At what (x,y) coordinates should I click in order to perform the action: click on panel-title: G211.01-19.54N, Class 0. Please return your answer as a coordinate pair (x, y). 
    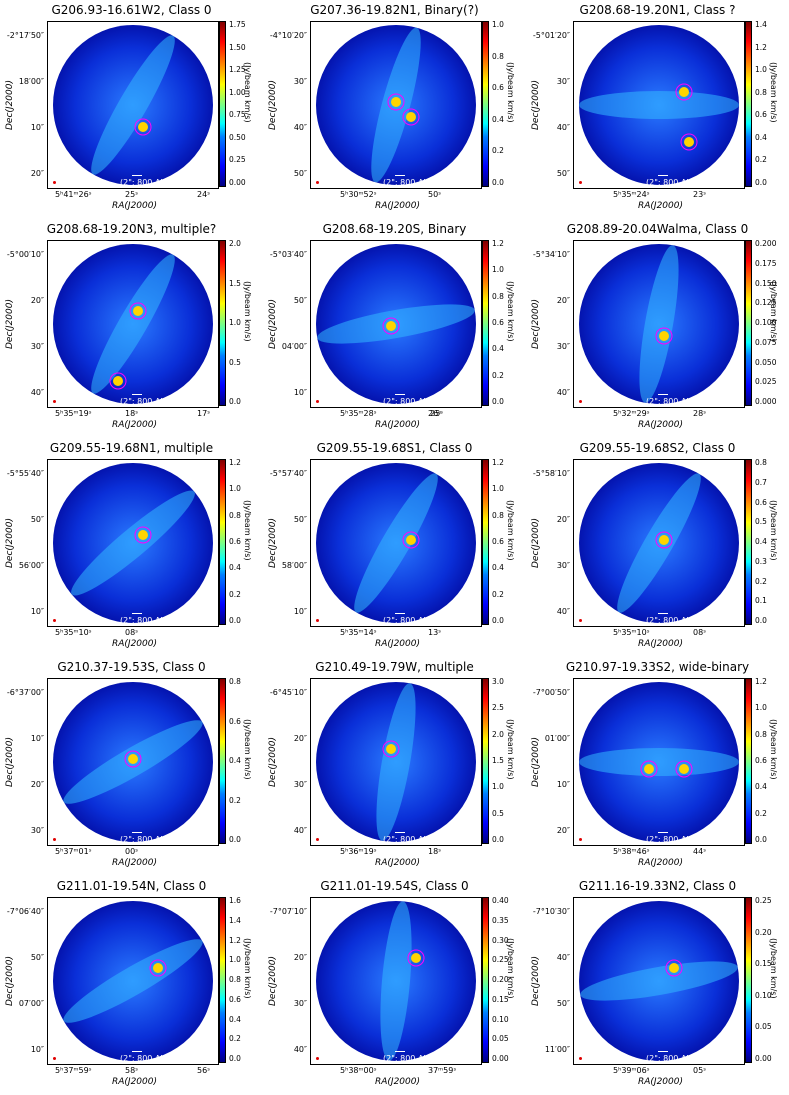
    Looking at the image, I should click on (131, 886).